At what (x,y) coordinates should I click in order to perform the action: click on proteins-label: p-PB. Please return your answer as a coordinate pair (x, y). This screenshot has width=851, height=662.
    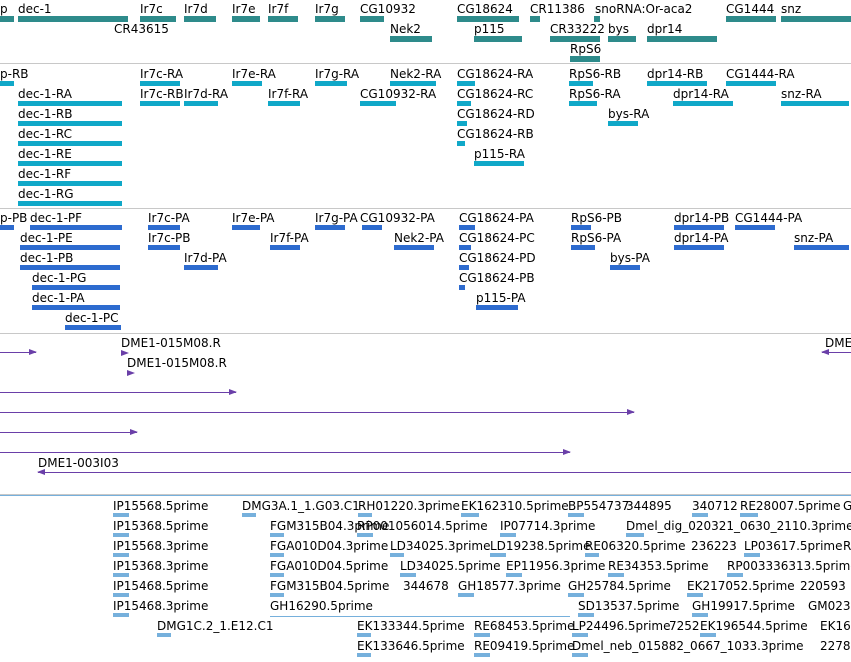
    Looking at the image, I should click on (14, 218).